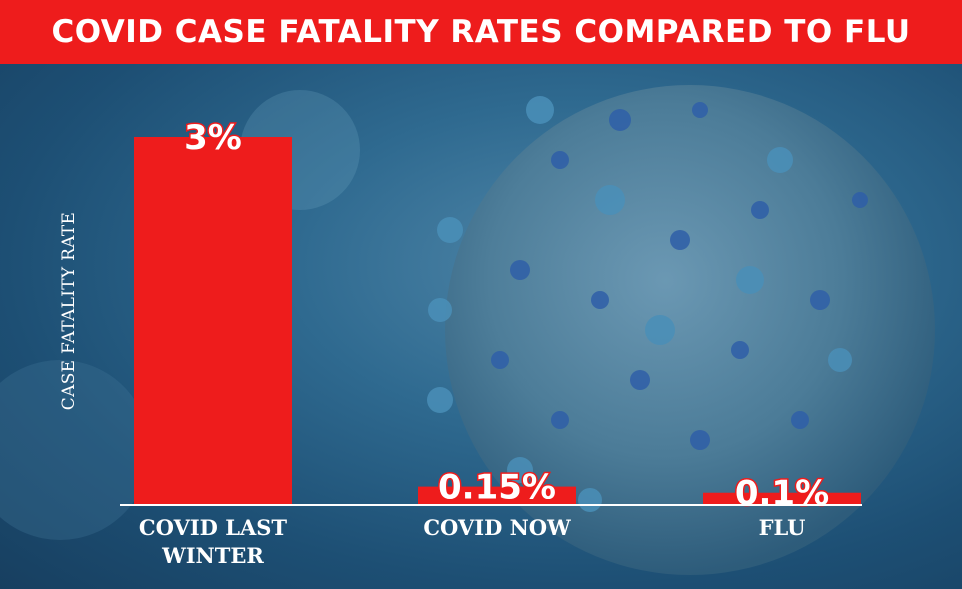  I want to click on x-tick-label-line: WINTER, so click(213, 555).